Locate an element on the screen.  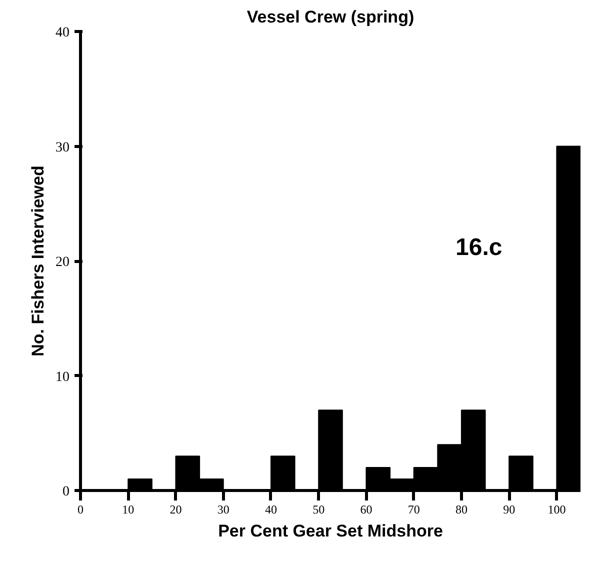
x-tick-label: 30 is located at coordinates (223, 509).